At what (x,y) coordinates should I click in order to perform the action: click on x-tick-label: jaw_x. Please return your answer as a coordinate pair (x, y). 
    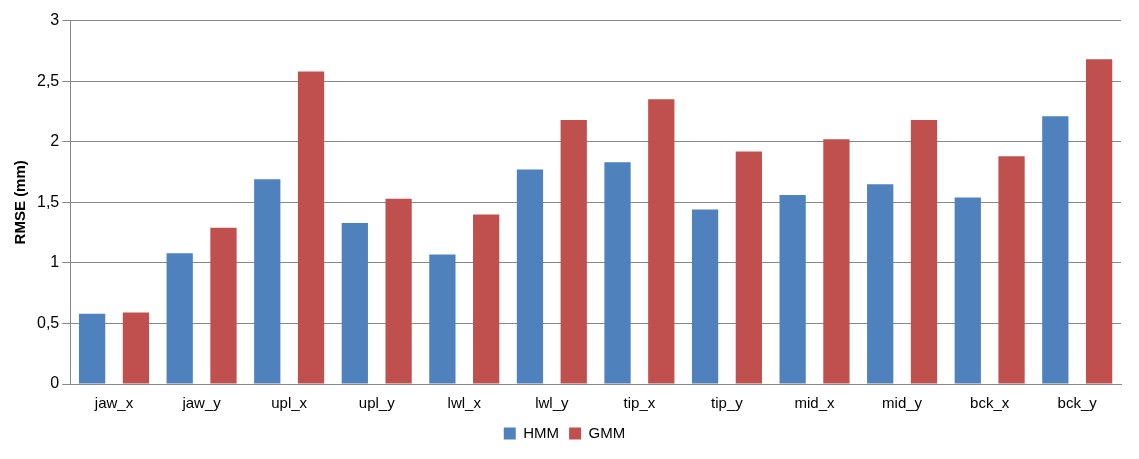
    Looking at the image, I should click on (113, 403).